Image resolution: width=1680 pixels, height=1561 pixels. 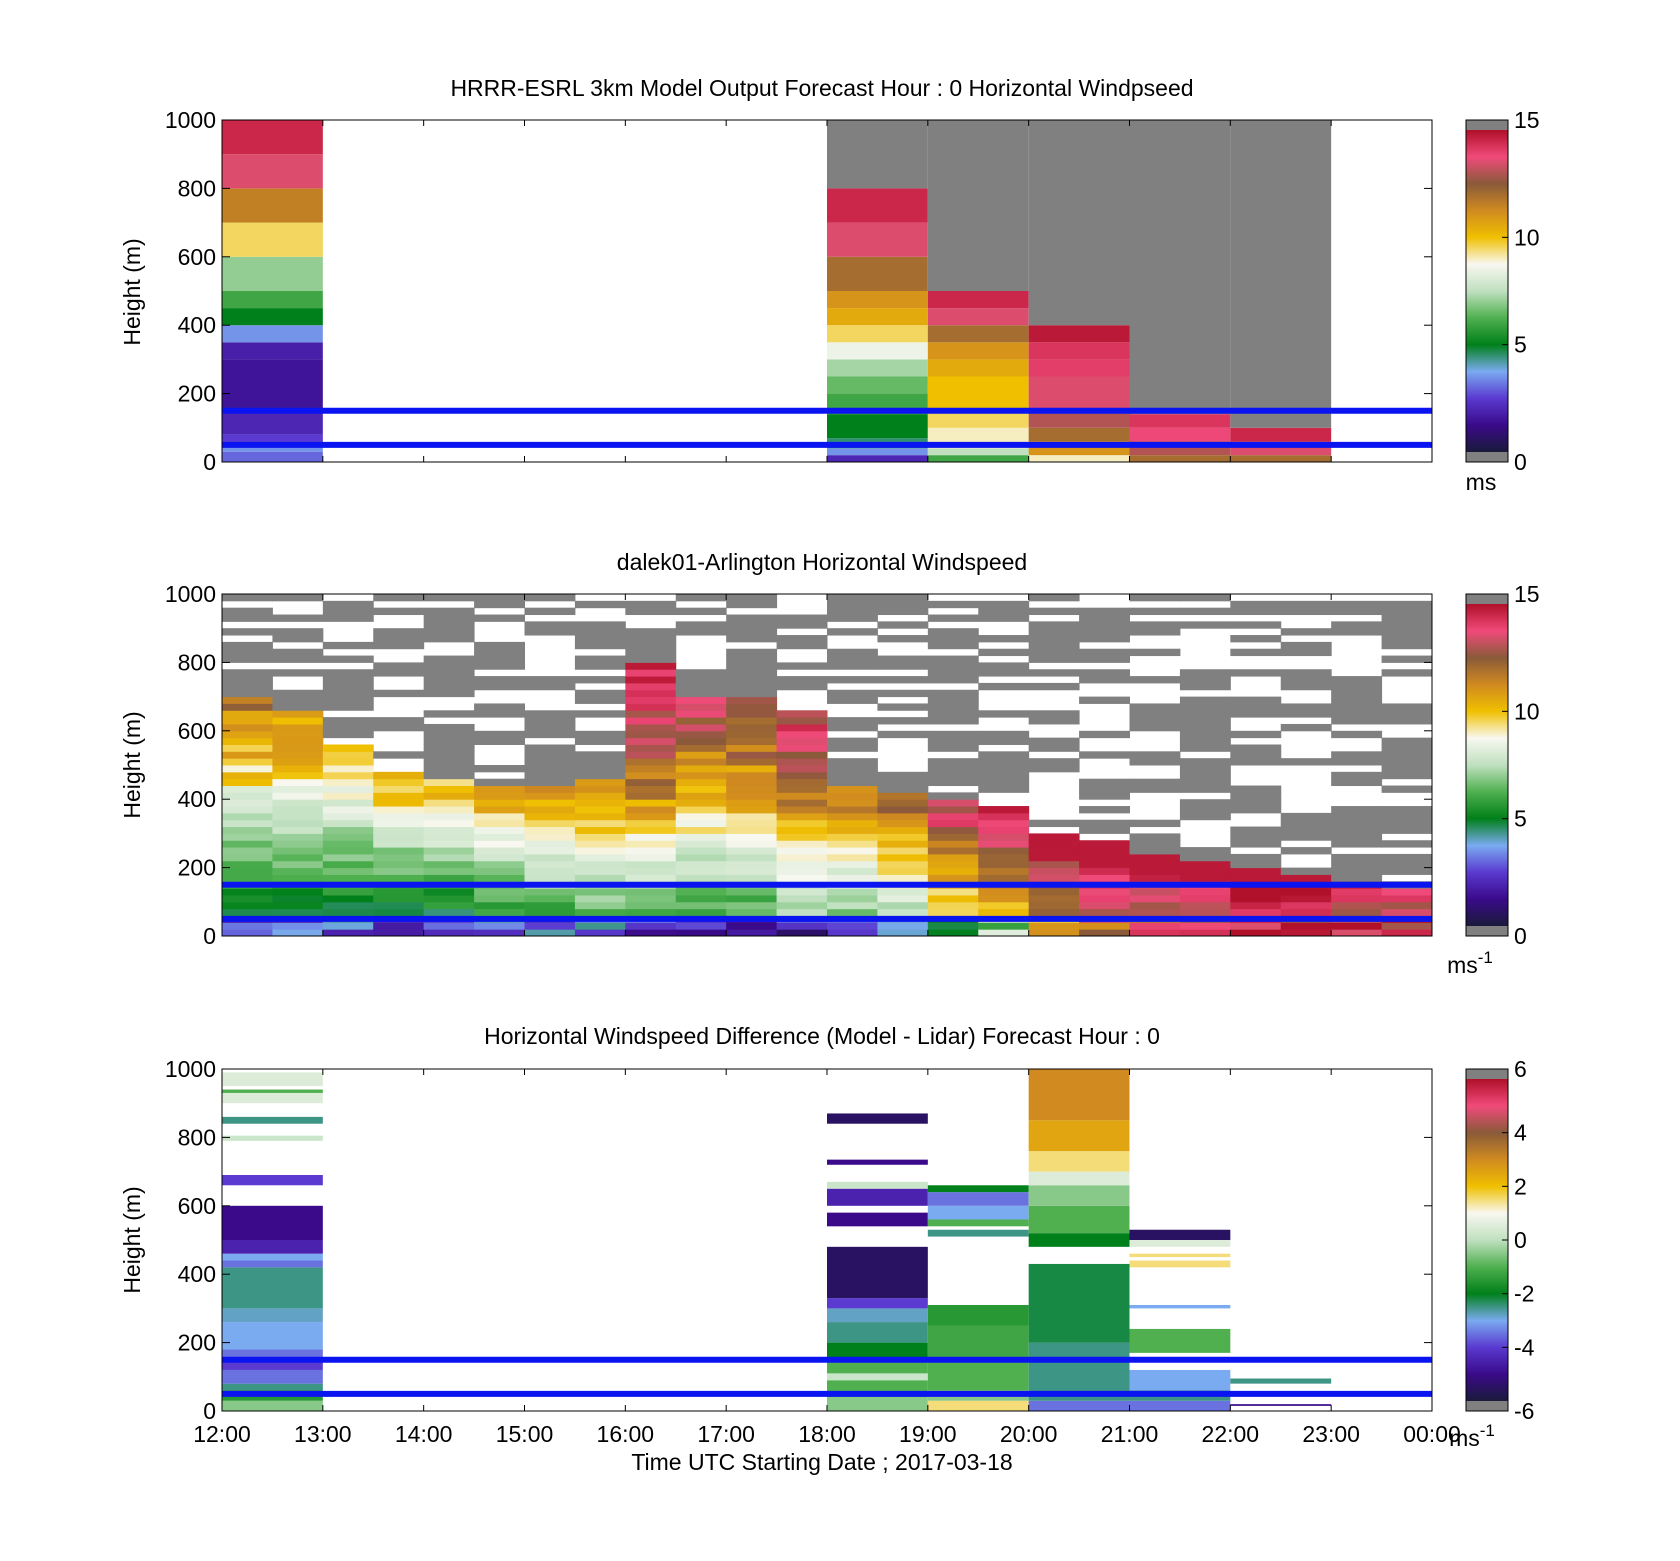 I want to click on colorbar-tick-label: 5, so click(x=1520, y=345).